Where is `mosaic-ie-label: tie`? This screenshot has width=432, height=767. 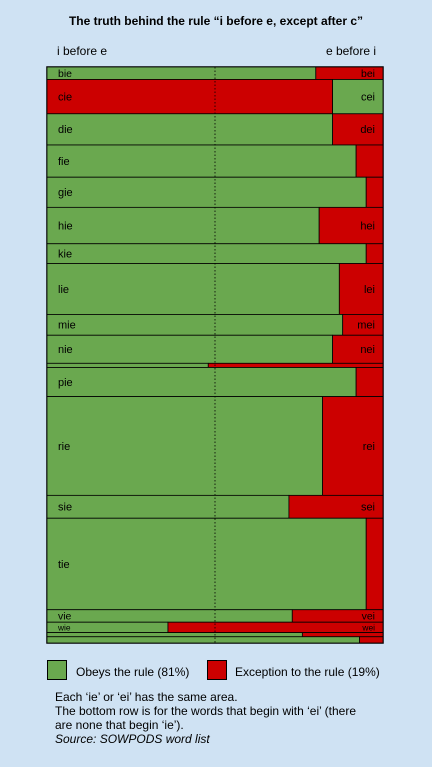
mosaic-ie-label: tie is located at coordinates (64, 565).